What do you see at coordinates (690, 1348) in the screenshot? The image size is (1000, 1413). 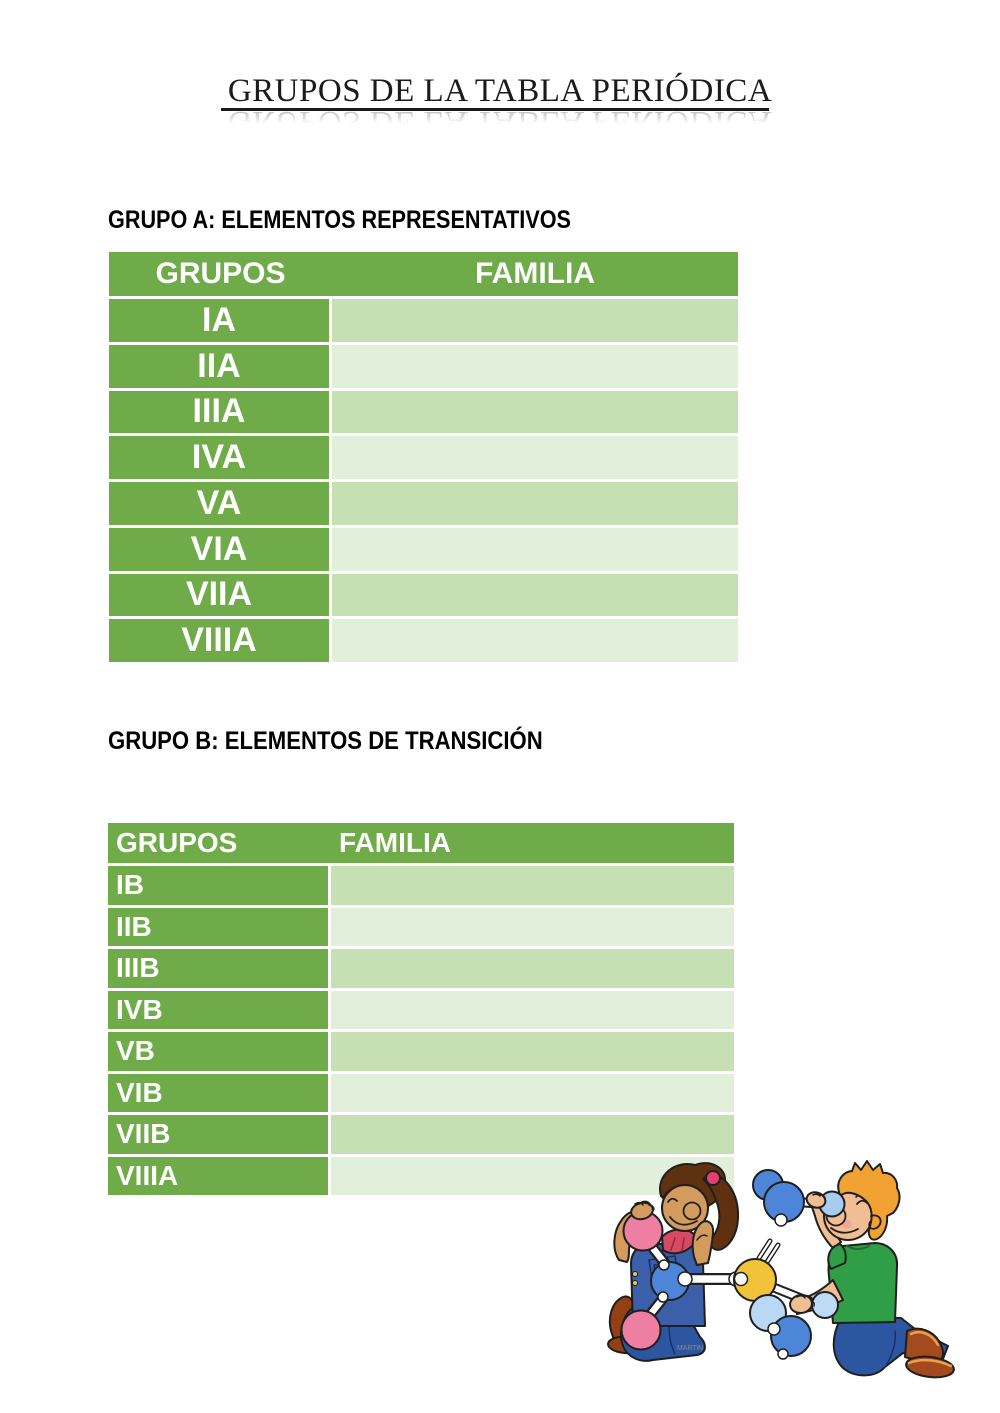 I see `svg-text: MARTiN` at bounding box center [690, 1348].